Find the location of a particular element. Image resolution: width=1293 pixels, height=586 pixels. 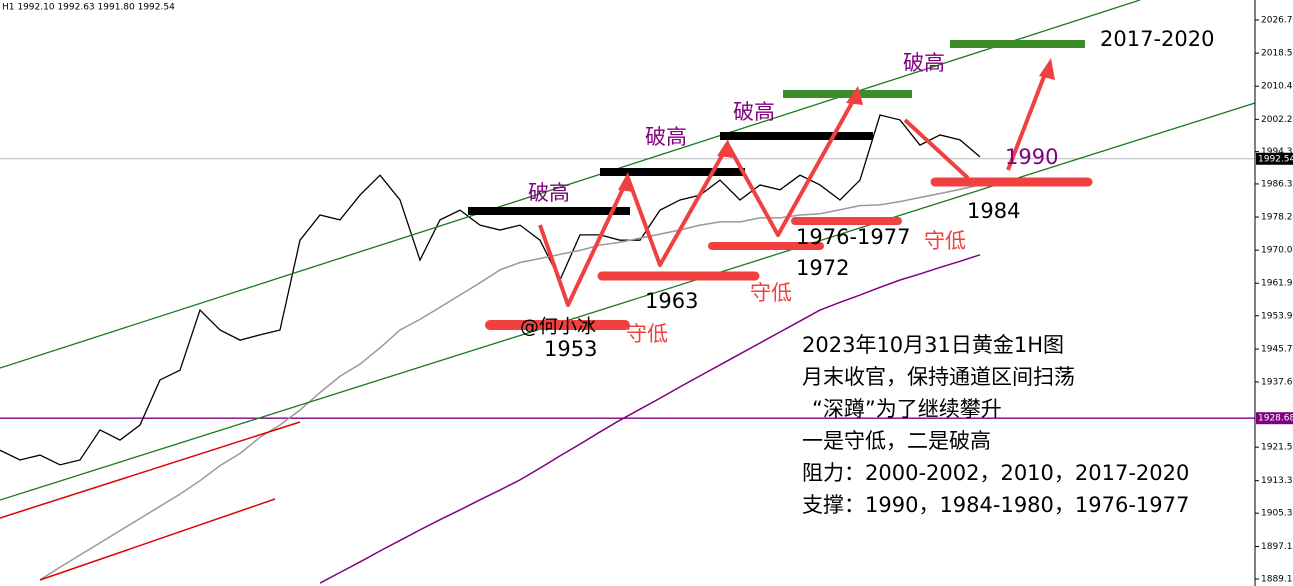

bid-box is located at coordinates (1274, 158).